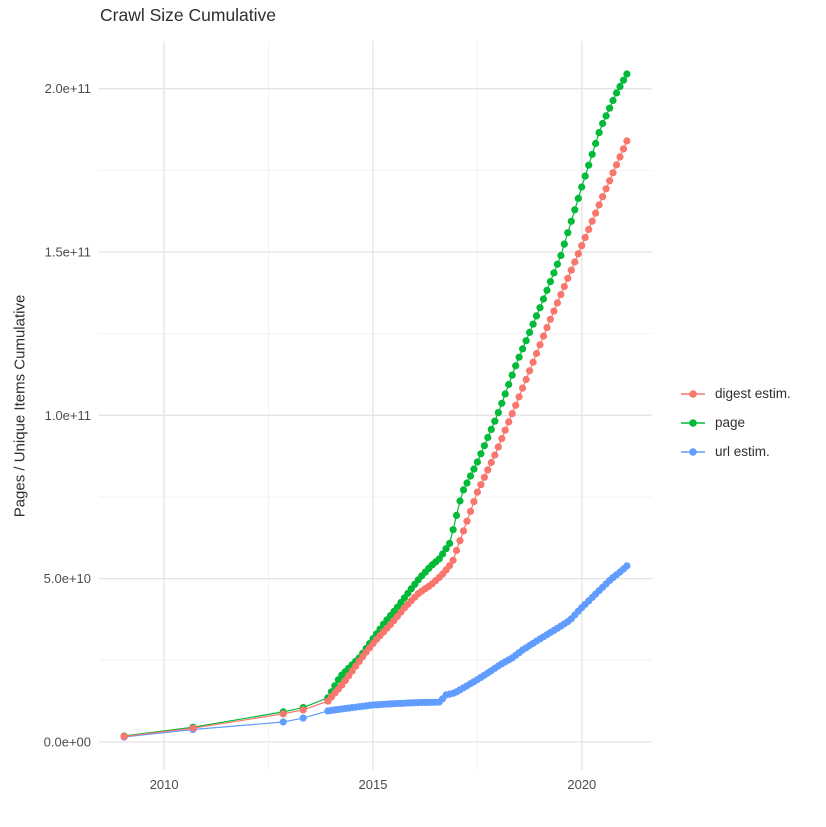 The height and width of the screenshot is (827, 826). Describe the element at coordinates (373, 784) in the screenshot. I see `tick-label: 2015` at that location.